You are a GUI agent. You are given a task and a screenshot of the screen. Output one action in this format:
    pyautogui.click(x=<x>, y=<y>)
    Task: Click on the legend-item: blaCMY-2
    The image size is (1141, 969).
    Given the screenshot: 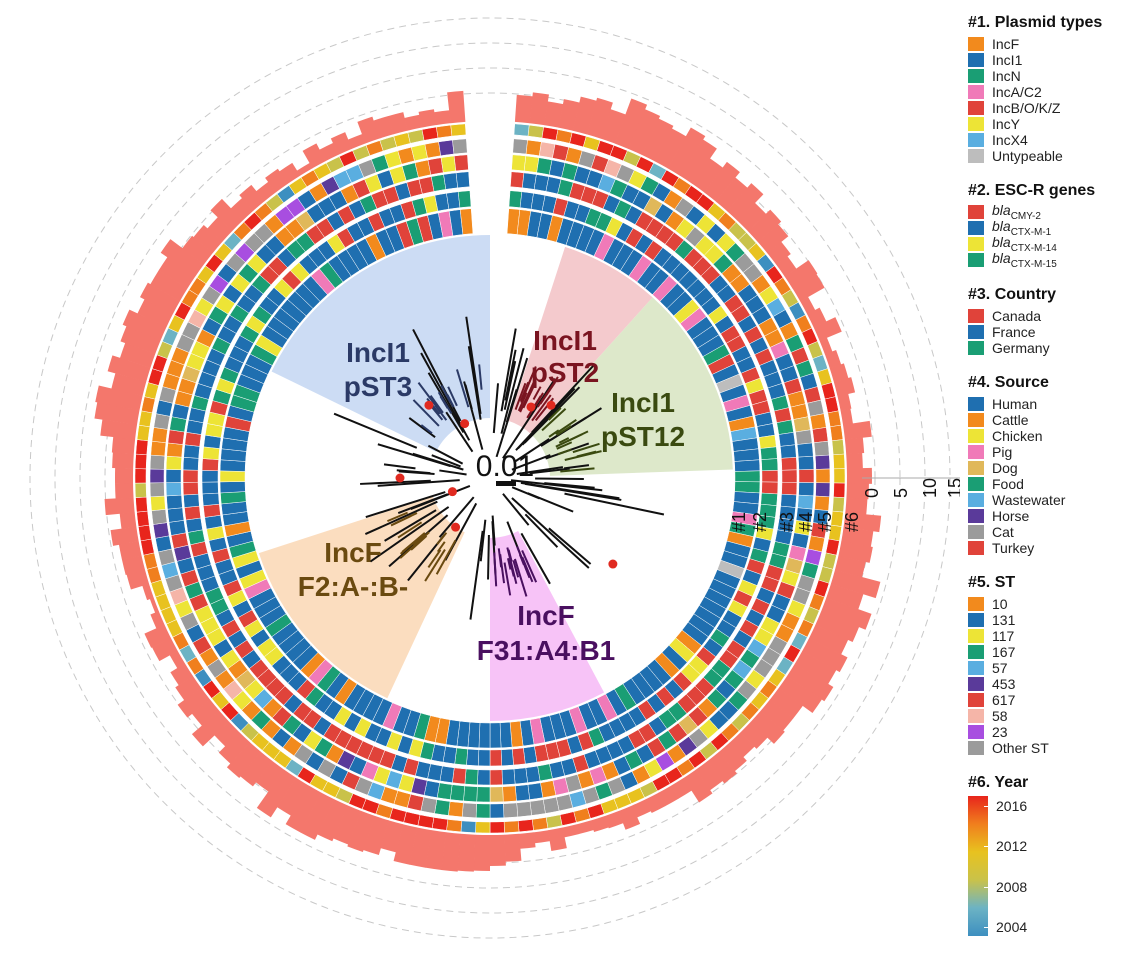 What is the action you would take?
    pyautogui.click(x=1053, y=212)
    